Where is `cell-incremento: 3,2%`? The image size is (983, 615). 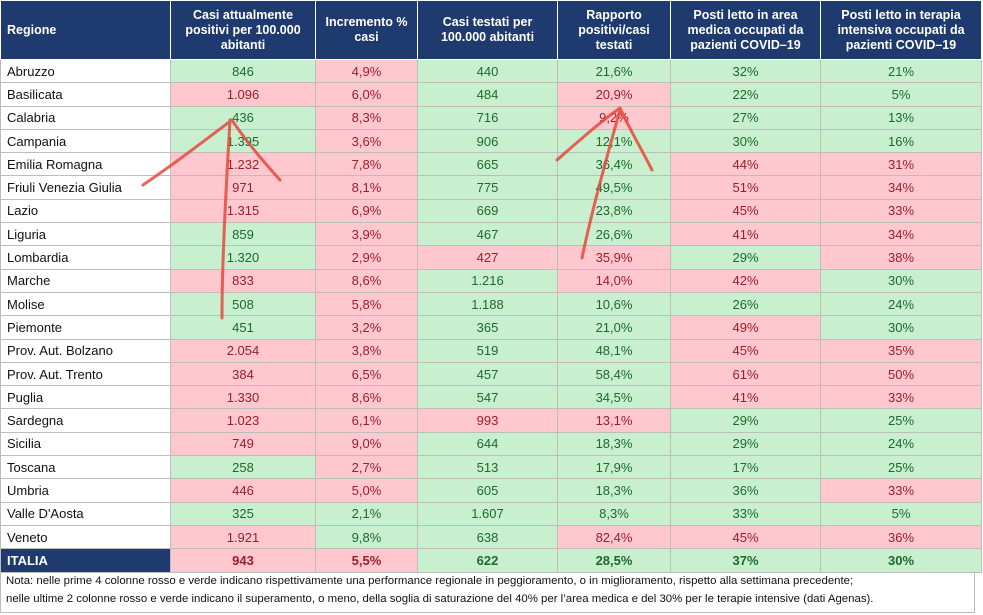
cell-incremento: 3,2% is located at coordinates (366, 327).